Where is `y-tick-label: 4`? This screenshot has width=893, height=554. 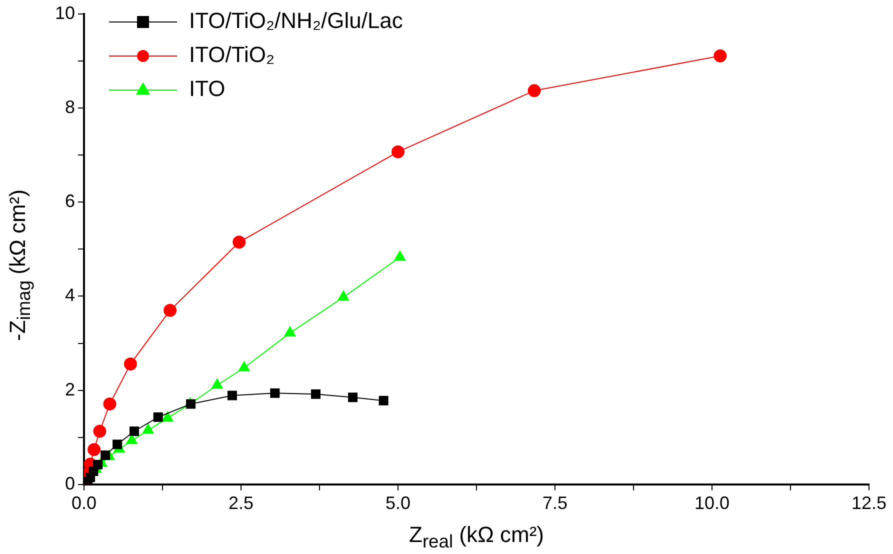
y-tick-label: 4 is located at coordinates (70, 295).